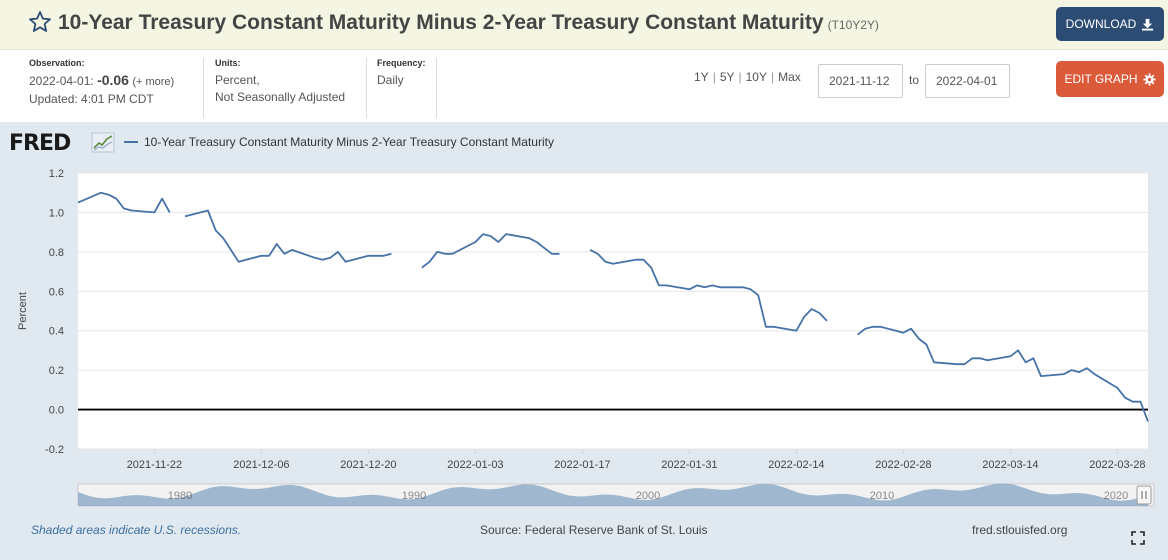 This screenshot has height=560, width=1168. I want to click on observation-date: 2022-04-01:, so click(61, 81).